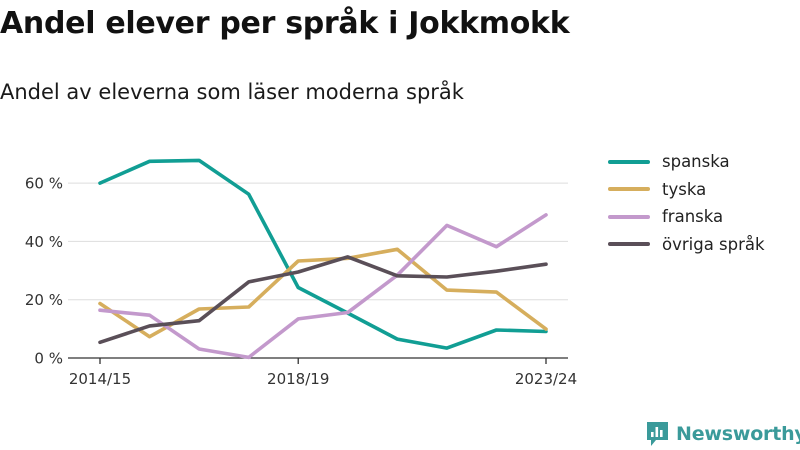 This screenshot has width=800, height=450. Describe the element at coordinates (48, 359) in the screenshot. I see `y-tick-label: 0 %` at that location.